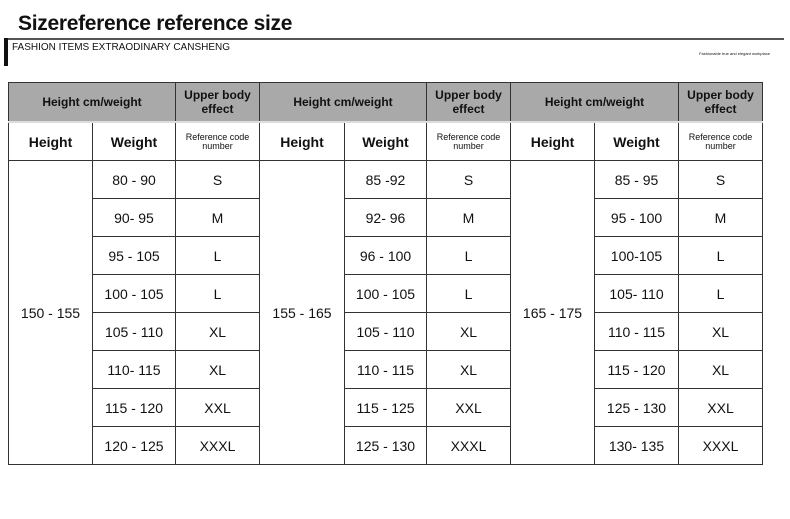  What do you see at coordinates (134, 255) in the screenshot?
I see `weight-range: 95 - 105` at bounding box center [134, 255].